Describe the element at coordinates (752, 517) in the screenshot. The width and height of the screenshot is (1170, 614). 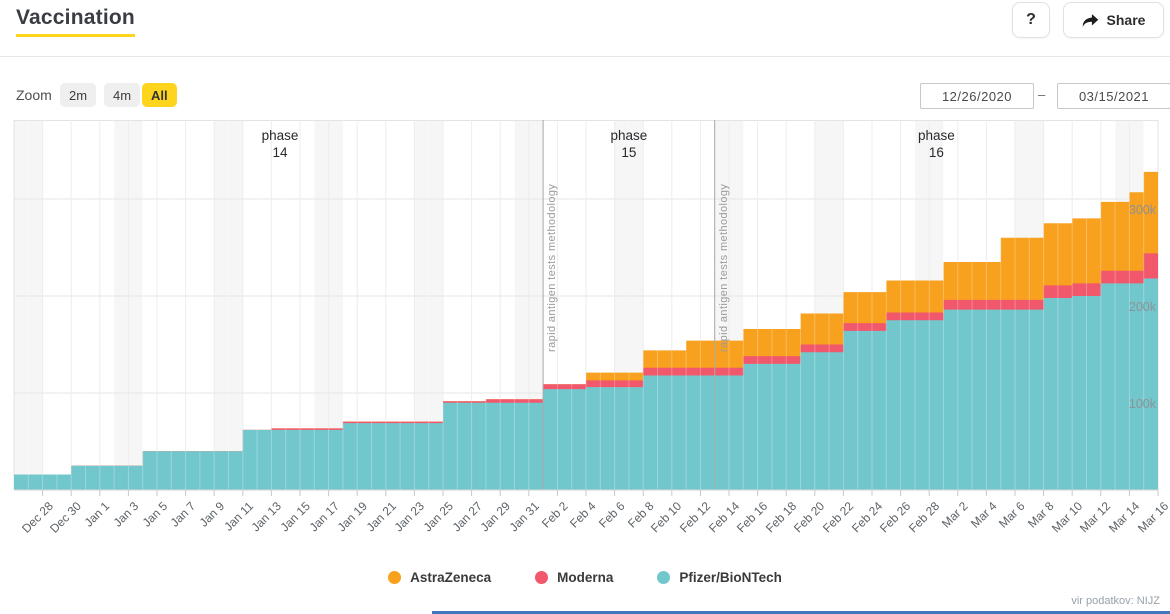
I see `x-axis-tick-text: Feb 16` at that location.